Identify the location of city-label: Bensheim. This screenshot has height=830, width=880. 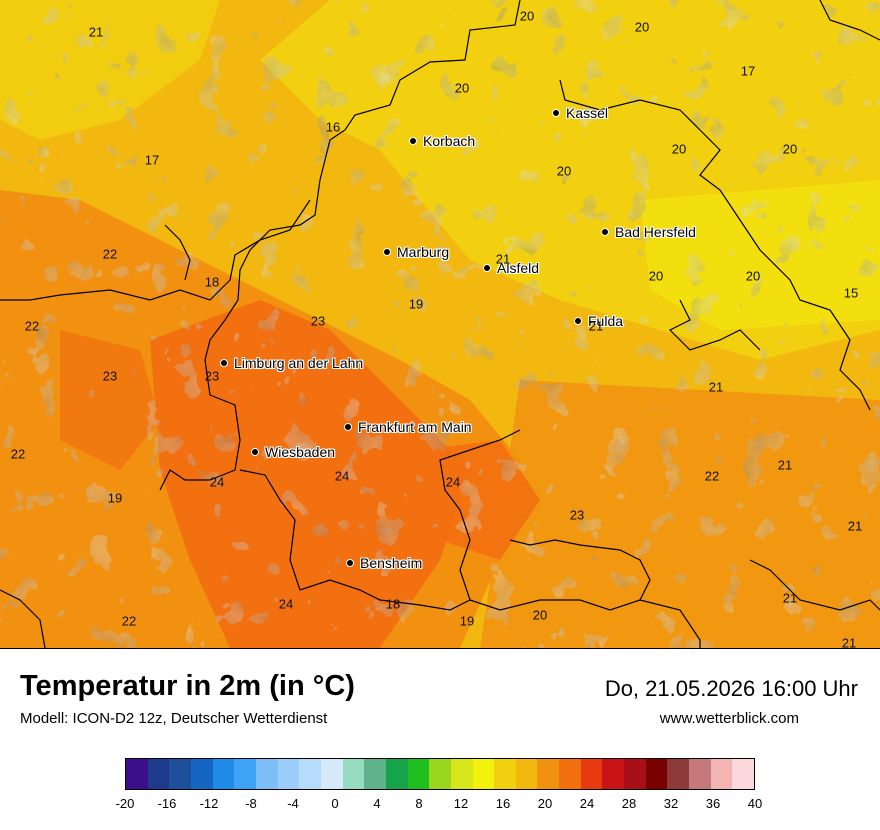
(391, 563).